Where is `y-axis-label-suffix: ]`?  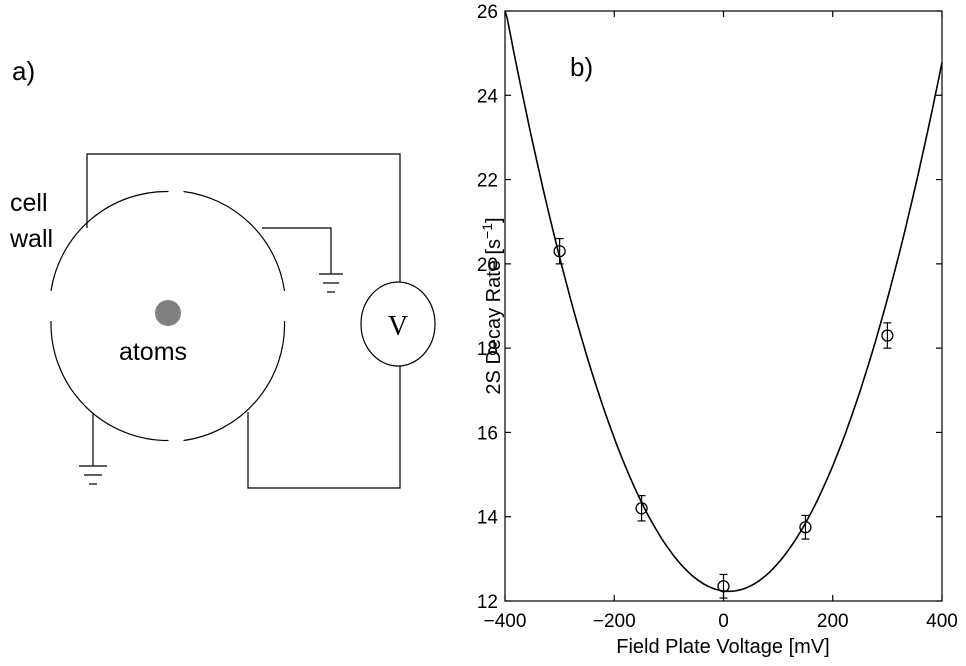 y-axis-label-suffix: ] is located at coordinates (494, 220).